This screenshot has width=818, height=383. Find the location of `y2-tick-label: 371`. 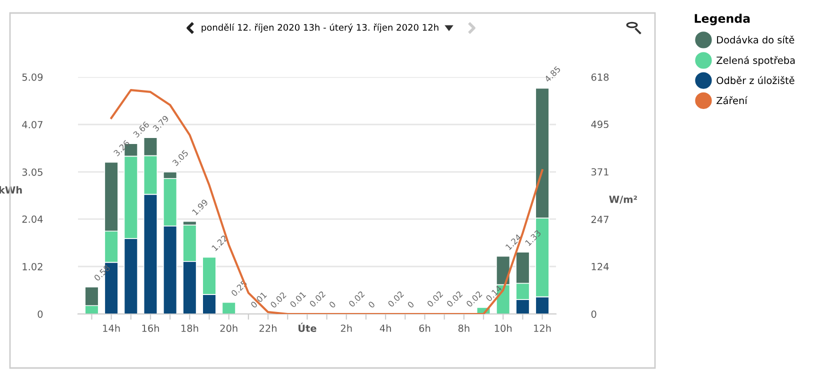

y2-tick-label: 371 is located at coordinates (599, 172).